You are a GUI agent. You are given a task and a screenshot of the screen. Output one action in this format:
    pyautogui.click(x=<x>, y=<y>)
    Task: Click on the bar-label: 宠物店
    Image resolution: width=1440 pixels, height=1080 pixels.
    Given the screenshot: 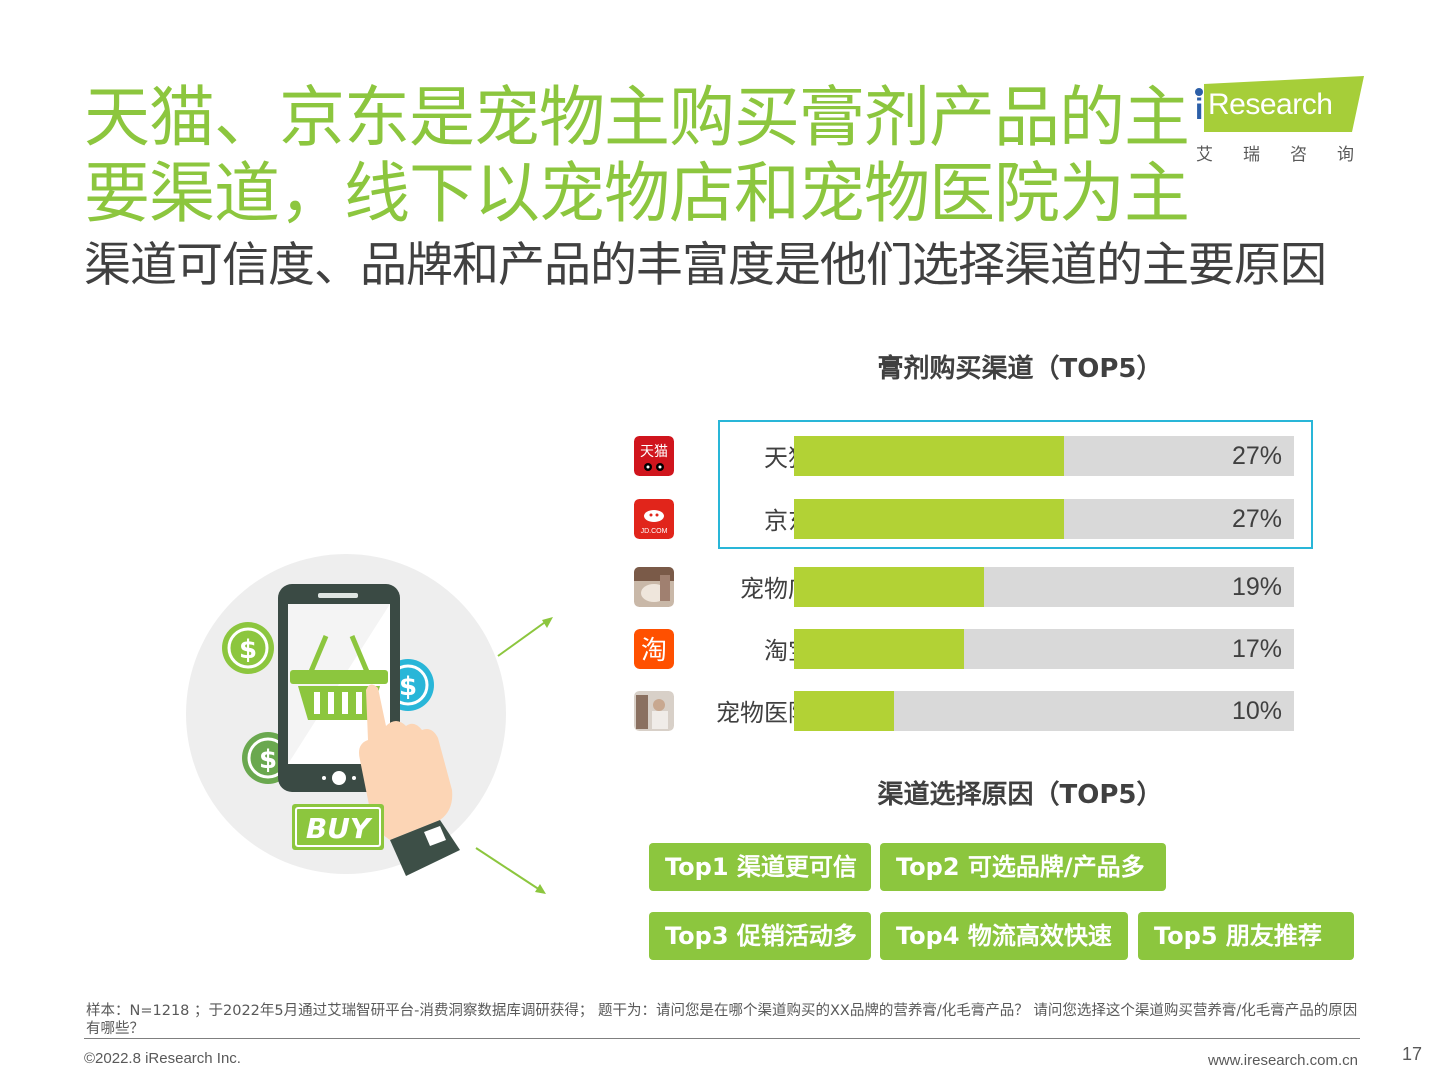 What is the action you would take?
    pyautogui.click(x=776, y=589)
    